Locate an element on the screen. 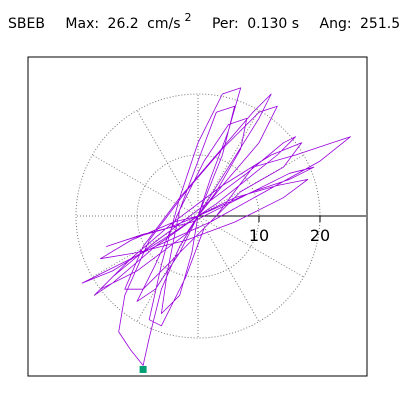 The width and height of the screenshot is (400, 400). max-unit-exponent: 2 is located at coordinates (188, 17).